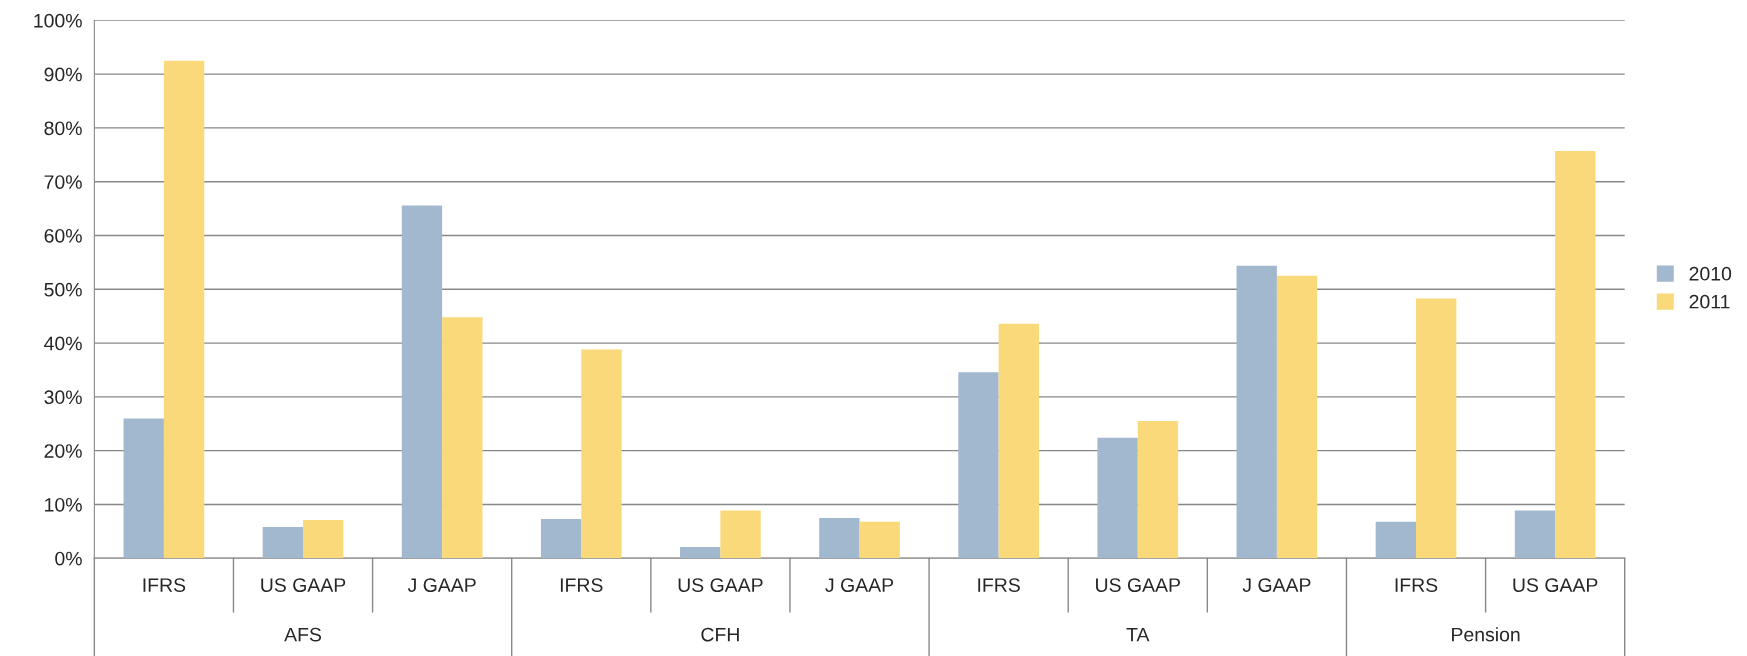  Describe the element at coordinates (1709, 301) in the screenshot. I see `legend-label: 2011` at that location.